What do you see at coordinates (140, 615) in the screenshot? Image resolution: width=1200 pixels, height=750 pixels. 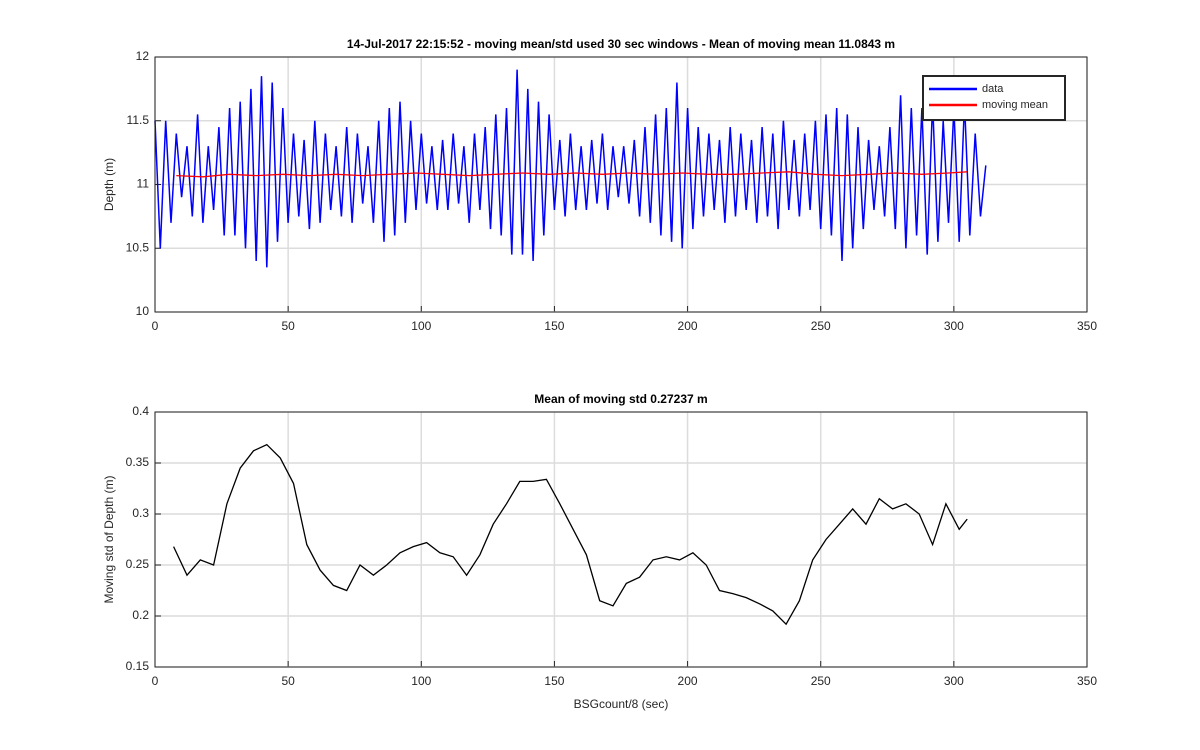 I see `y-tick-label: 0.2` at bounding box center [140, 615].